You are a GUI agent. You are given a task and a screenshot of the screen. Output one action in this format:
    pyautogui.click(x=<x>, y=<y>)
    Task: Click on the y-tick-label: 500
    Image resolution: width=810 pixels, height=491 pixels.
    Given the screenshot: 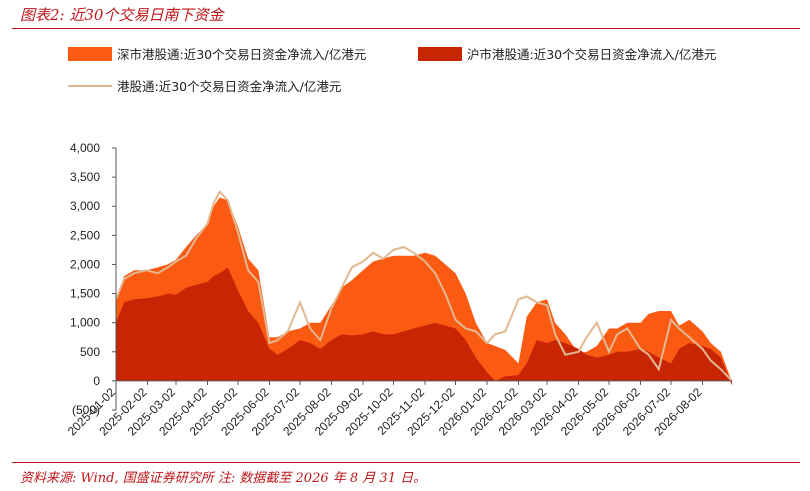 What is the action you would take?
    pyautogui.click(x=90, y=352)
    